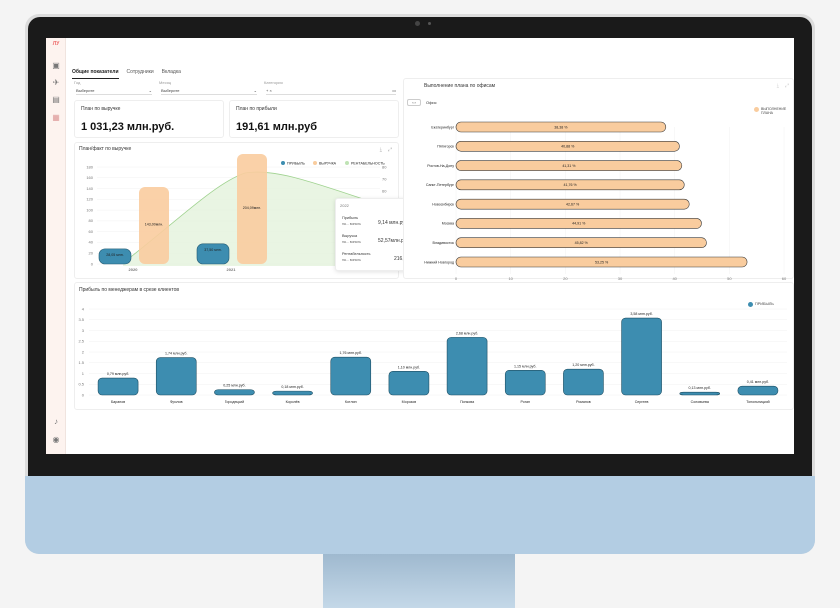 Image resolution: width=840 pixels, height=608 pixels. I want to click on chevron-down-icon: ⌄, so click(150, 90).